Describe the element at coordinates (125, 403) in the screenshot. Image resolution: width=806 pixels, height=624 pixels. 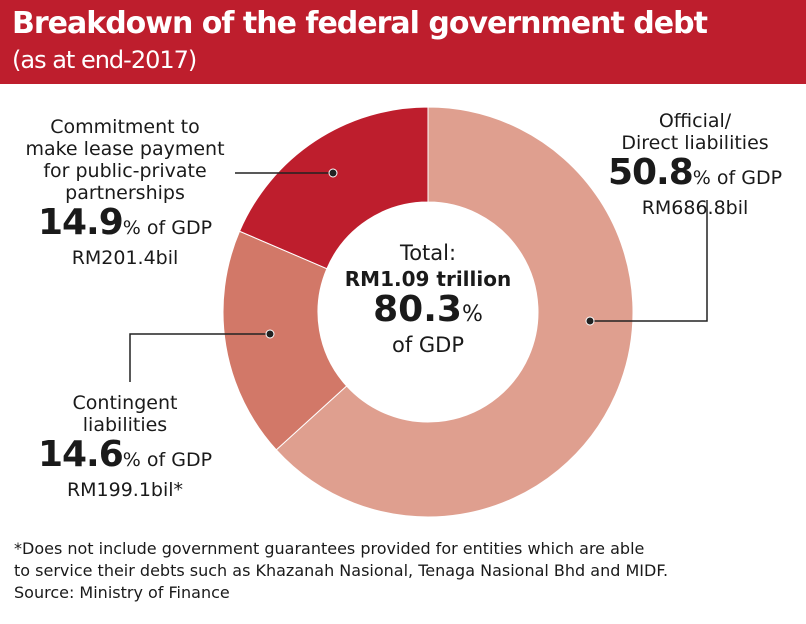
I see `label-line: Contingent` at that location.